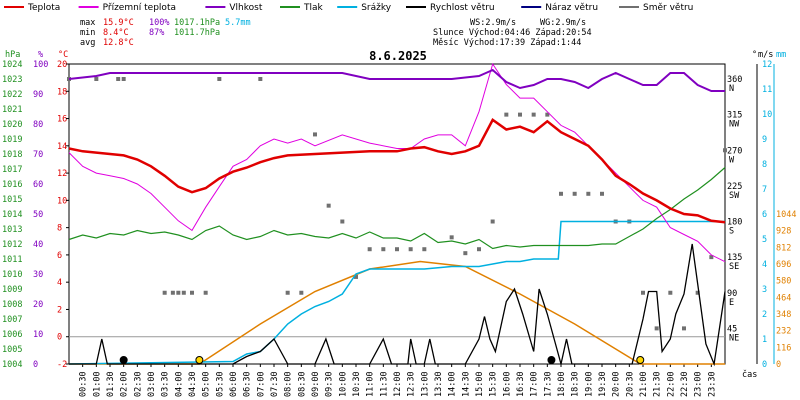  I want to click on legend-label-wind_gust: Náraz větru, so click(571, 8).